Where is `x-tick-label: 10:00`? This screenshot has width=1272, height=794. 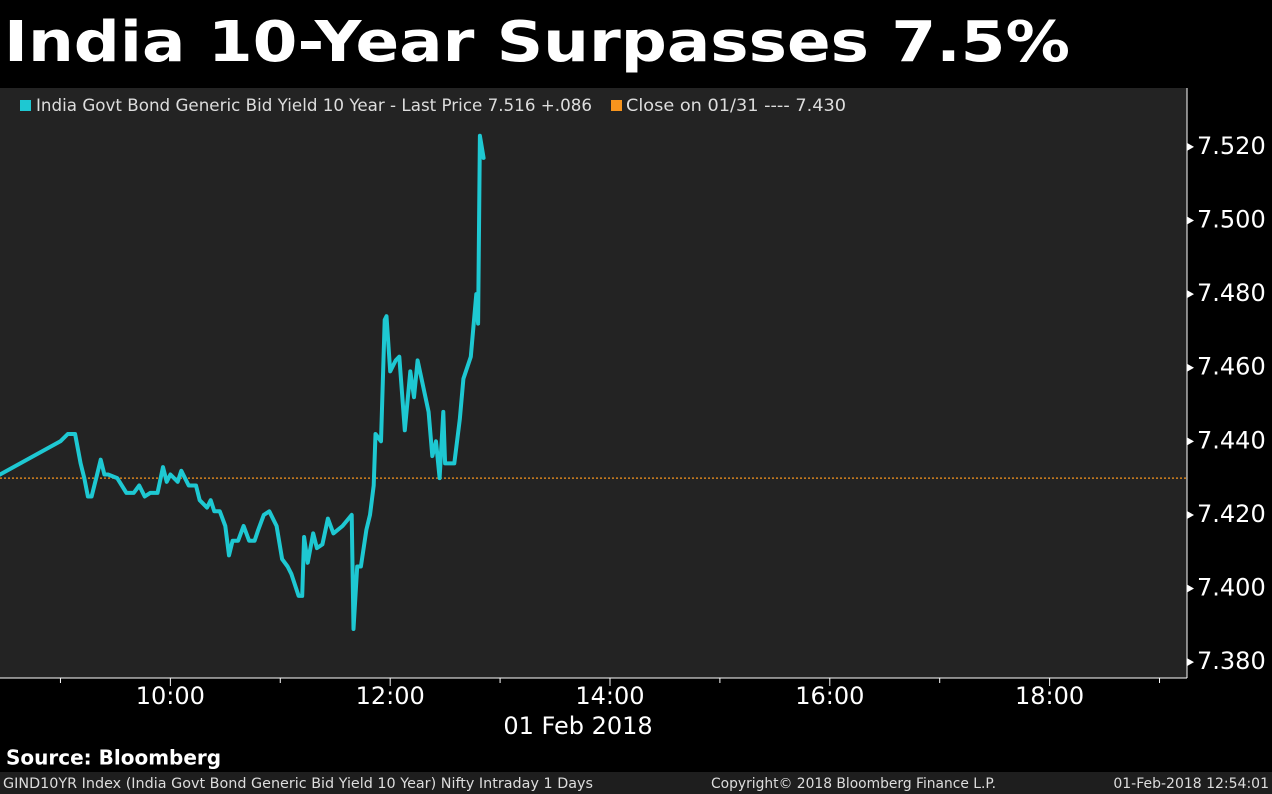
x-tick-label: 10:00 is located at coordinates (170, 696).